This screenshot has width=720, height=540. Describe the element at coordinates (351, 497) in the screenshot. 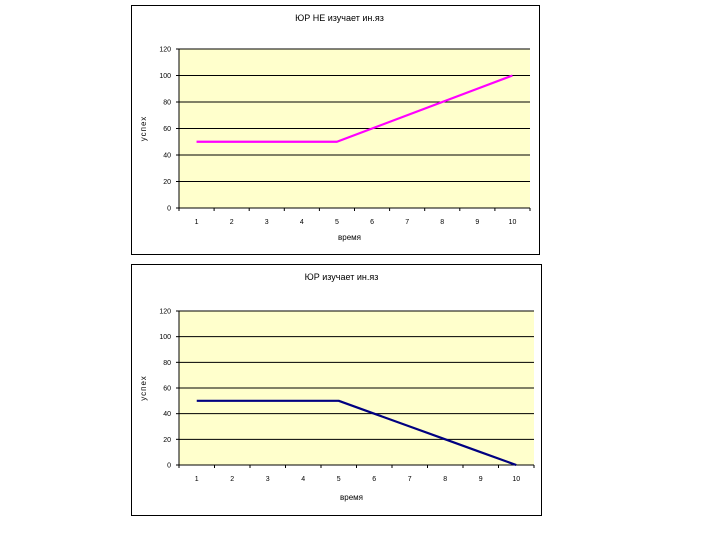

I see `chart-2-x-axis-label: время` at that location.